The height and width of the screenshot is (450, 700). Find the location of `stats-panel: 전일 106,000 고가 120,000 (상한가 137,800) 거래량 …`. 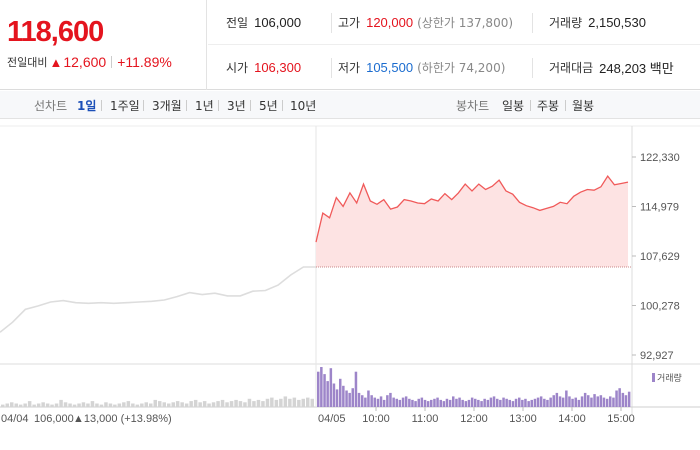

stats-panel: 전일 106,000 고가 120,000 (상한가 137,800) 거래량 … is located at coordinates (454, 45).